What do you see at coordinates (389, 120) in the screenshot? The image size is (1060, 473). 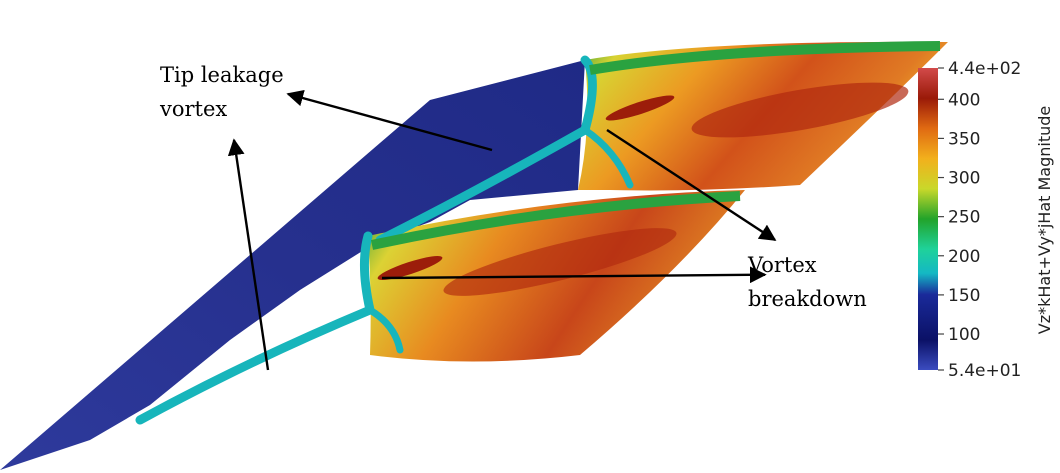 I see `arrow-tip-leakage-upper` at bounding box center [389, 120].